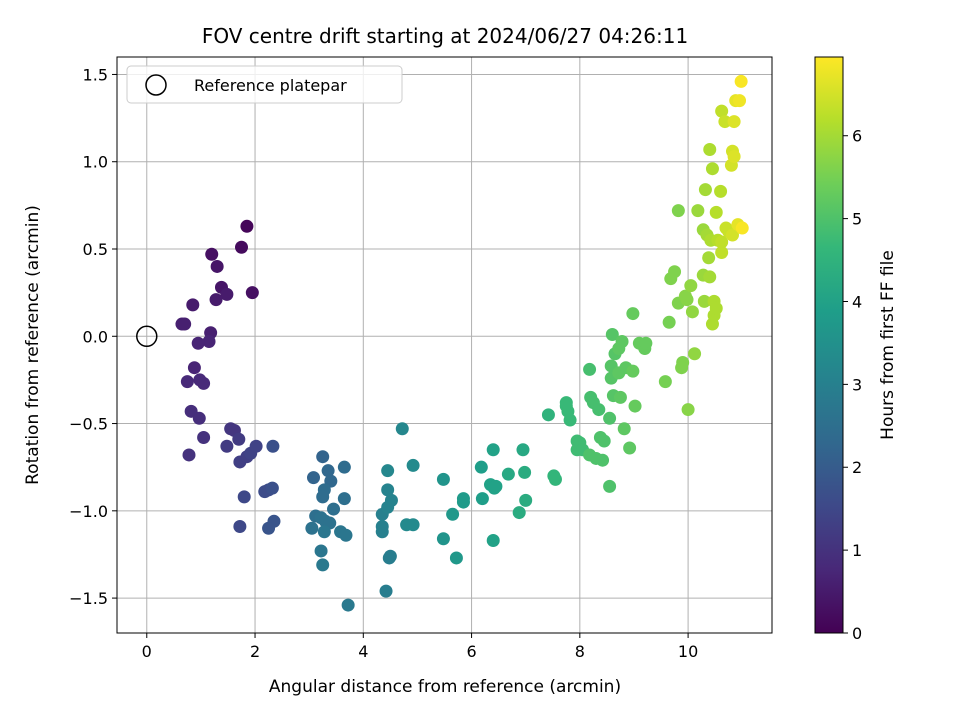  What do you see at coordinates (363, 651) in the screenshot?
I see `x-tick-label: 4` at bounding box center [363, 651].